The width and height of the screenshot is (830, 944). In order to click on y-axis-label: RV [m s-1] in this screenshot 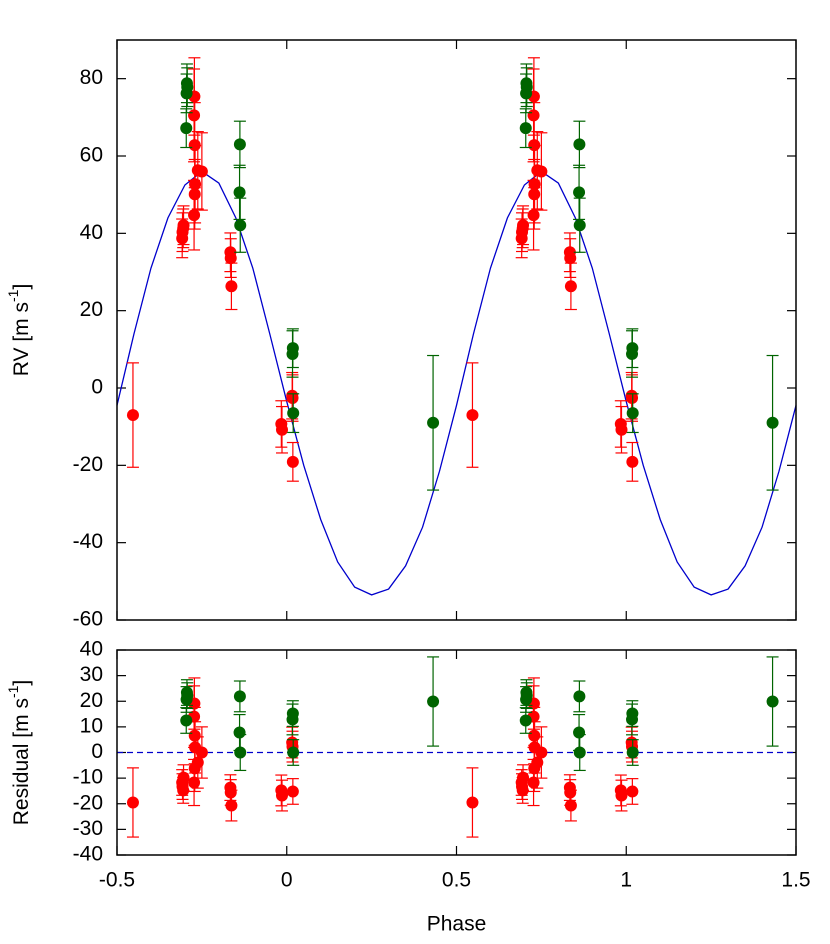, I will do `click(19, 330)`.